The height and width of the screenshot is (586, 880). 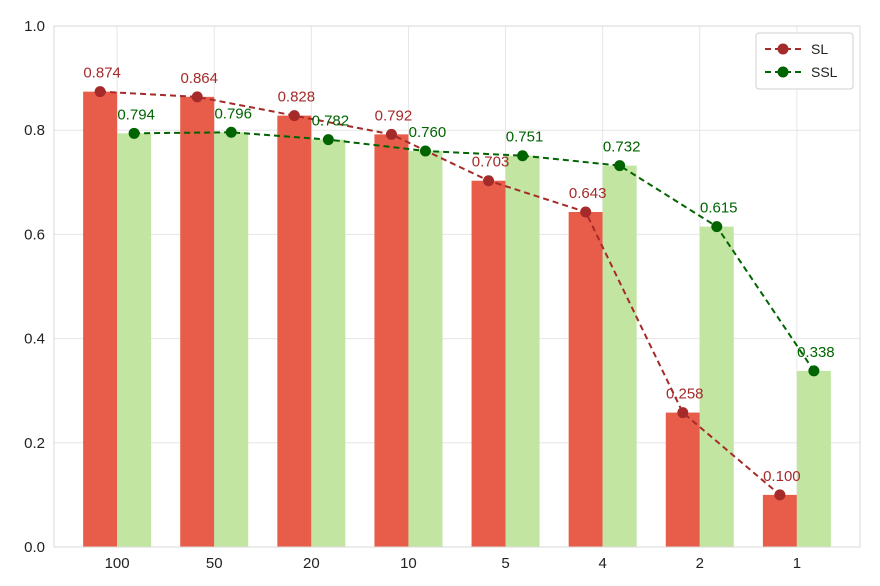 What do you see at coordinates (199, 78) in the screenshot?
I see `data-label-sl: 0.864` at bounding box center [199, 78].